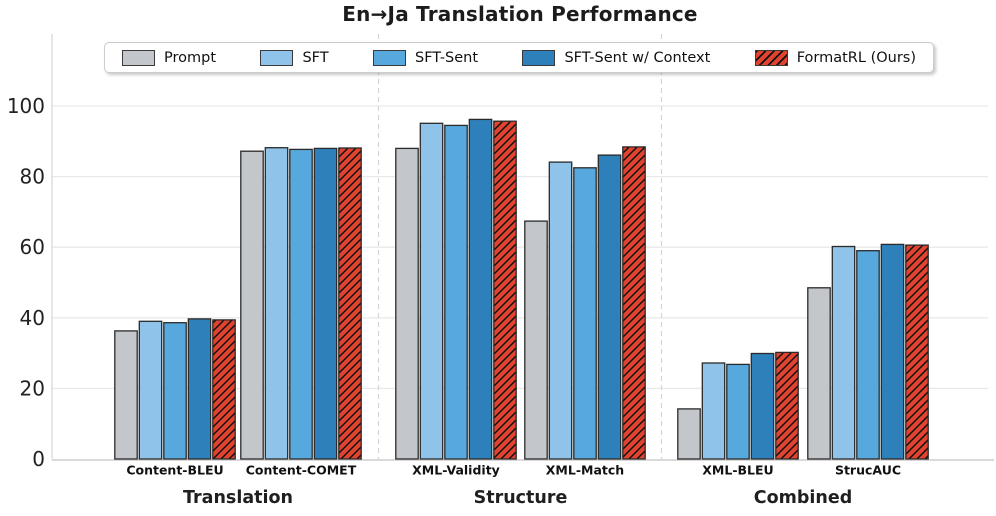 The width and height of the screenshot is (996, 516). Describe the element at coordinates (819, 373) in the screenshot. I see `bar-prompt-strucauc` at that location.